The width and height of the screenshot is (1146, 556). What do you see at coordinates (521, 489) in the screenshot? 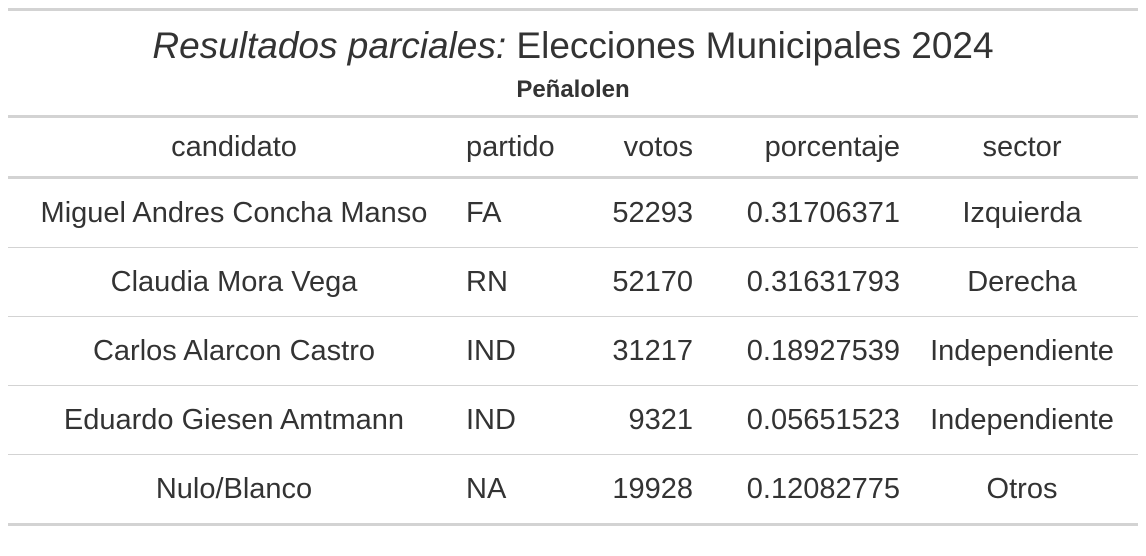
I see `cell-partido: NA` at bounding box center [521, 489].